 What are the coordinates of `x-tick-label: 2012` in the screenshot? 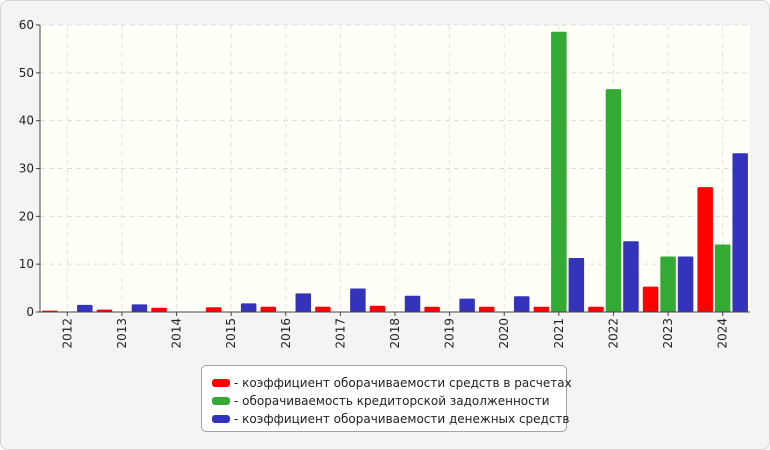 It's located at (67, 333).